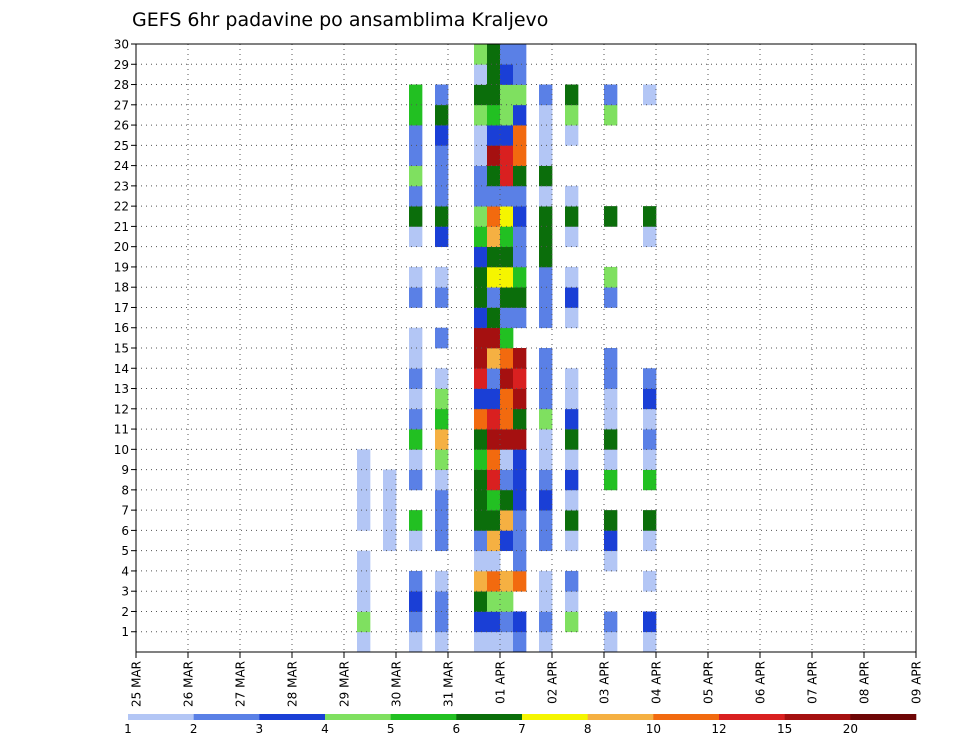 The height and width of the screenshot is (742, 960). I want to click on y-tick-label: 8, so click(125, 490).